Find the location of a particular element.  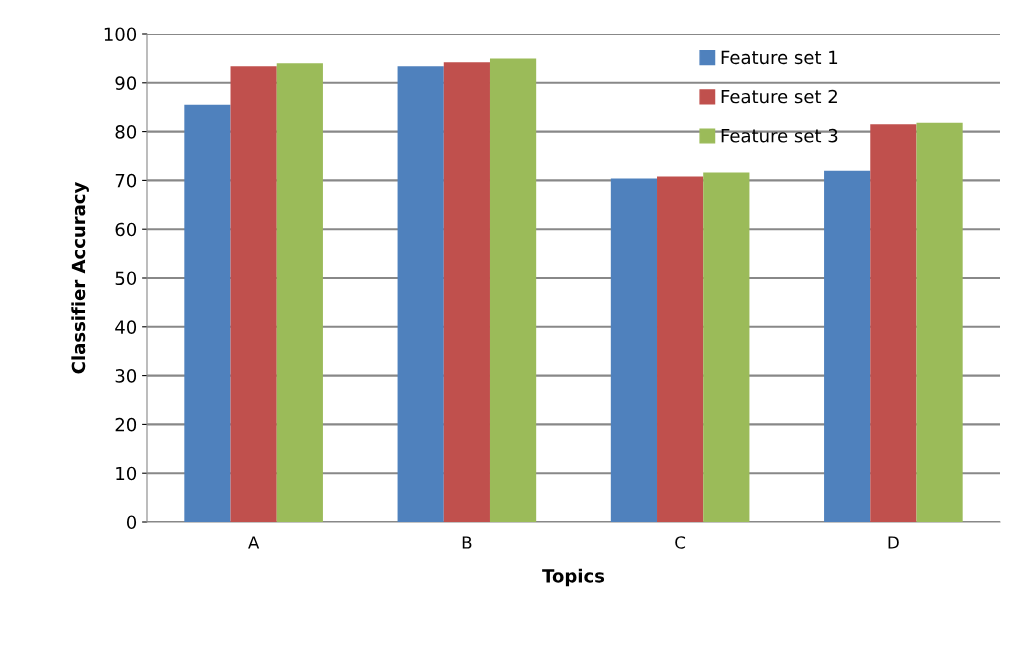

y-tick-label: 10 is located at coordinates (126, 473).